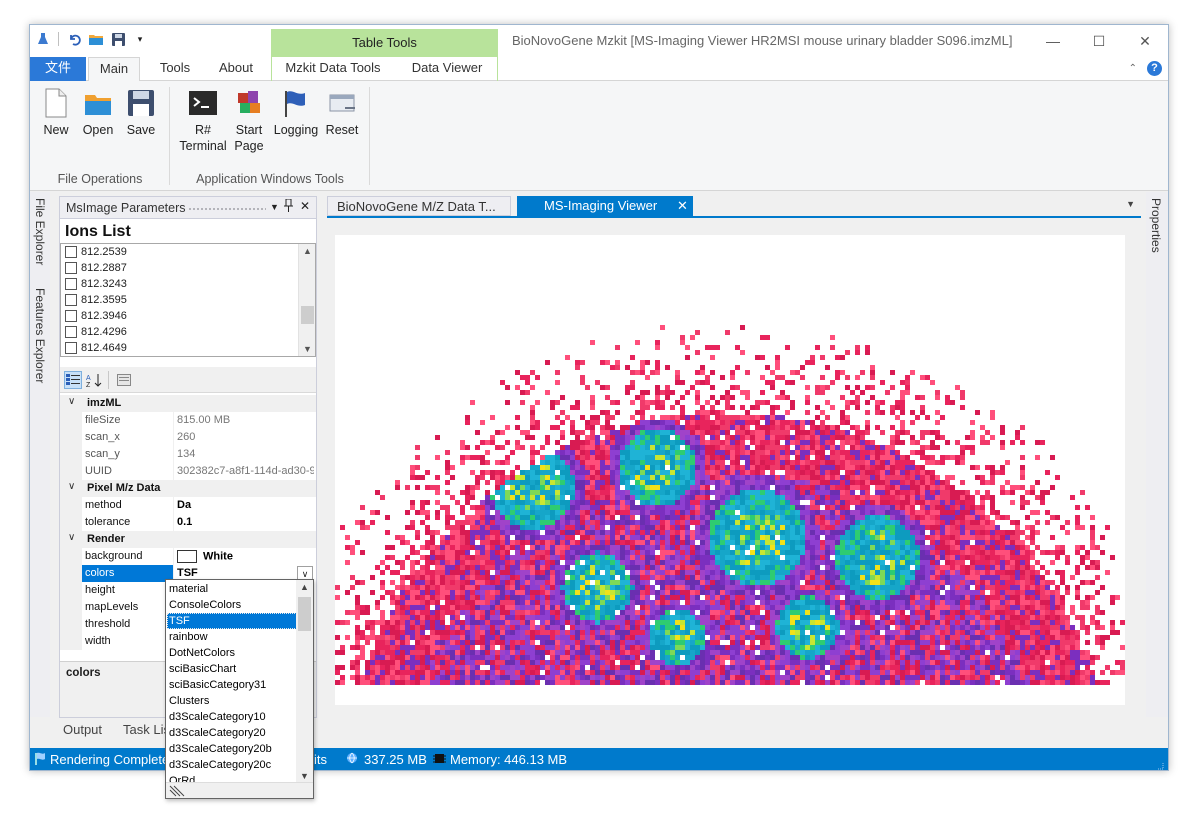 This screenshot has width=1194, height=813. I want to click on dropdown-option: sciBasicChart, so click(203, 669).